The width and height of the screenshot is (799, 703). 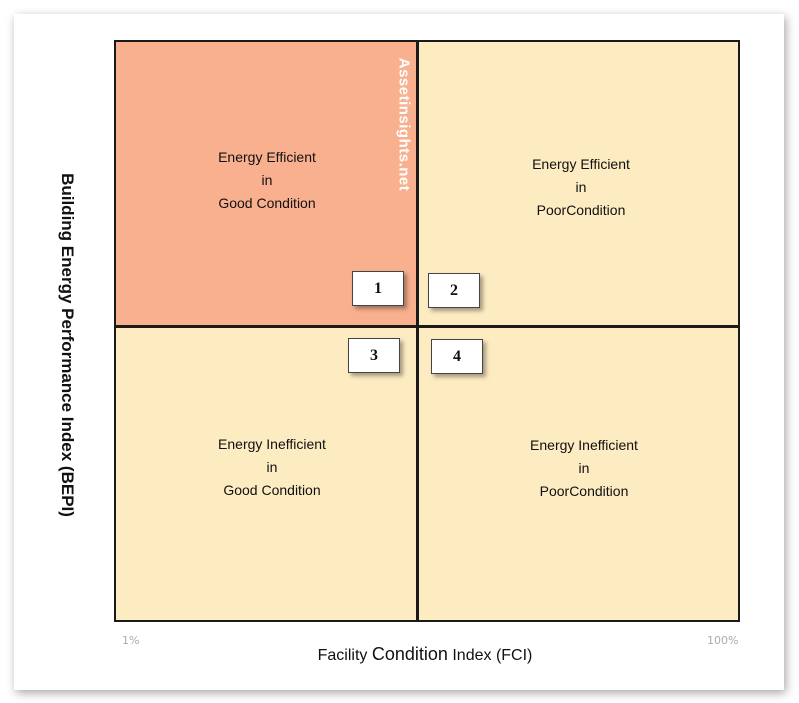 What do you see at coordinates (584, 491) in the screenshot?
I see `quadrant-4-line3: PoorCondition` at bounding box center [584, 491].